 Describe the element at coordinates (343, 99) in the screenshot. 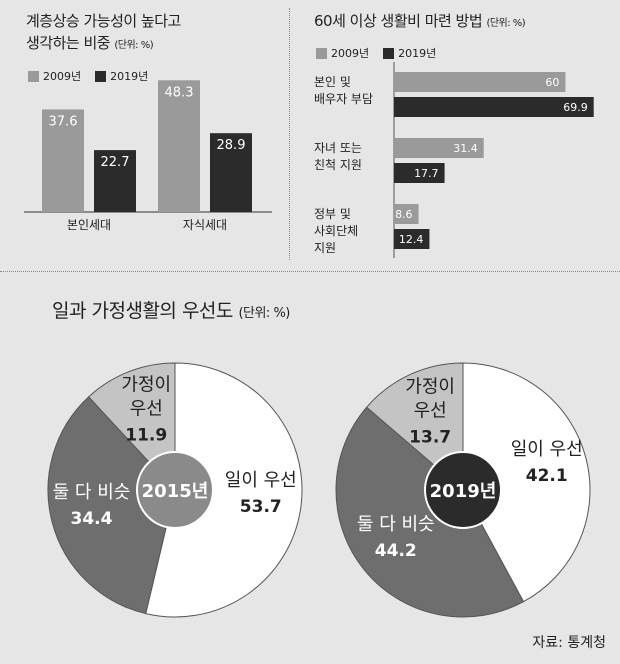

I see `category-label-line: 배우자 부담` at that location.